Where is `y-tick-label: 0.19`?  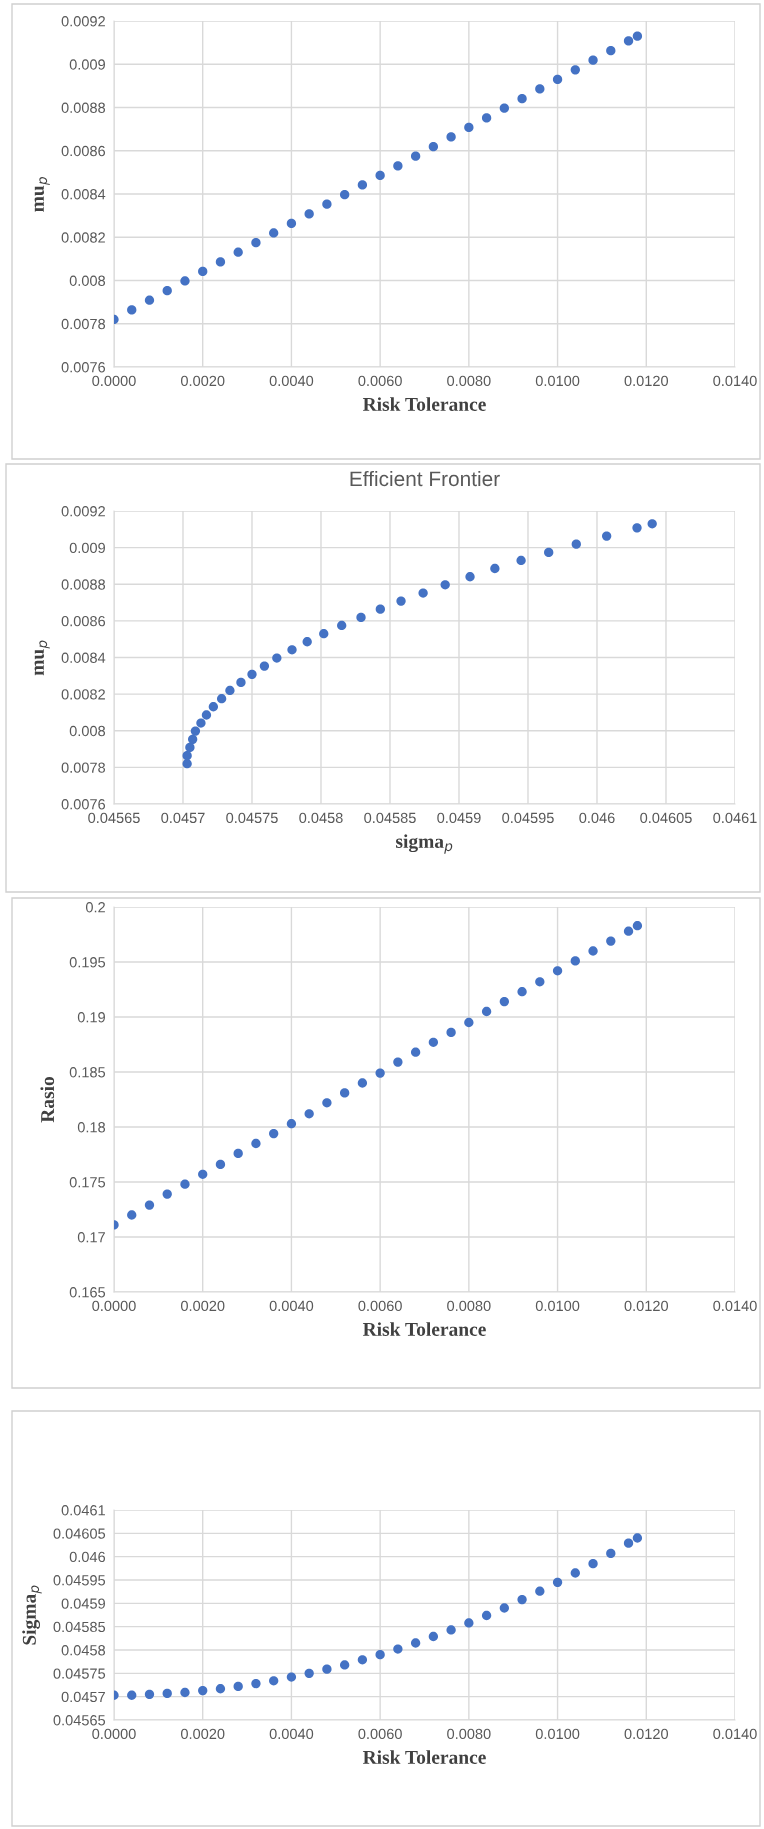
y-tick-label: 0.19 is located at coordinates (91, 1017).